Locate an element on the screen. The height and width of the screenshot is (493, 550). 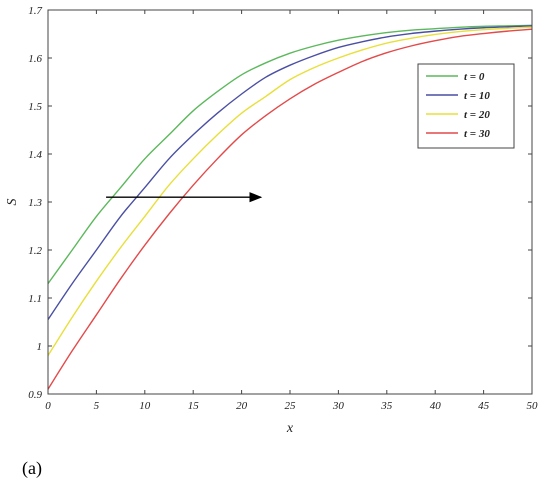
x-tick-label: 45 is located at coordinates (484, 406).